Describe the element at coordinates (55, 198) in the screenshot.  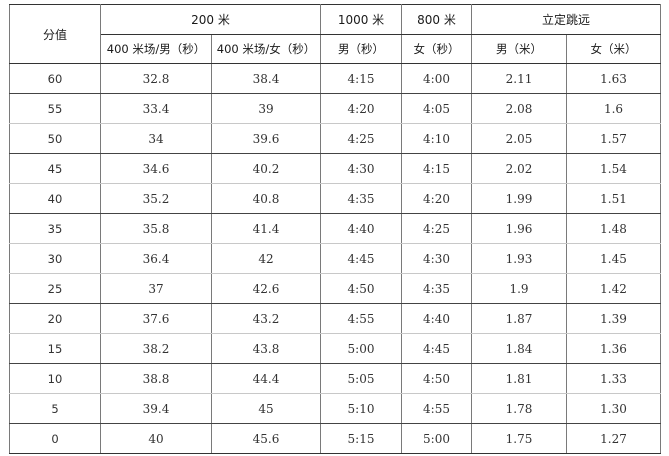
I see `cell-score: 40` at that location.